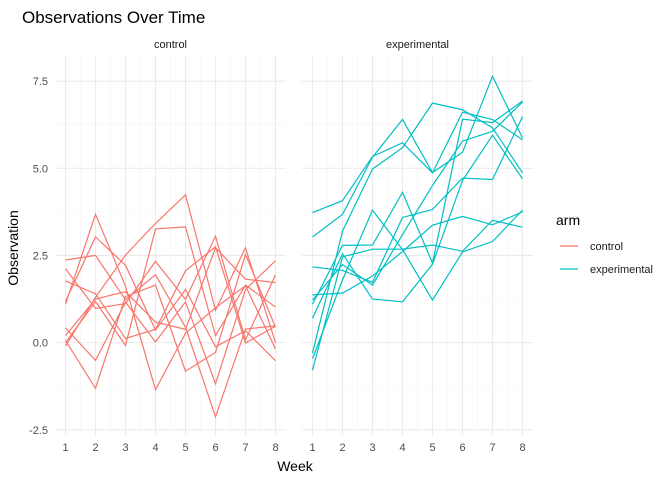 This screenshot has width=672, height=480. I want to click on x-axis-title: Week, so click(295, 466).